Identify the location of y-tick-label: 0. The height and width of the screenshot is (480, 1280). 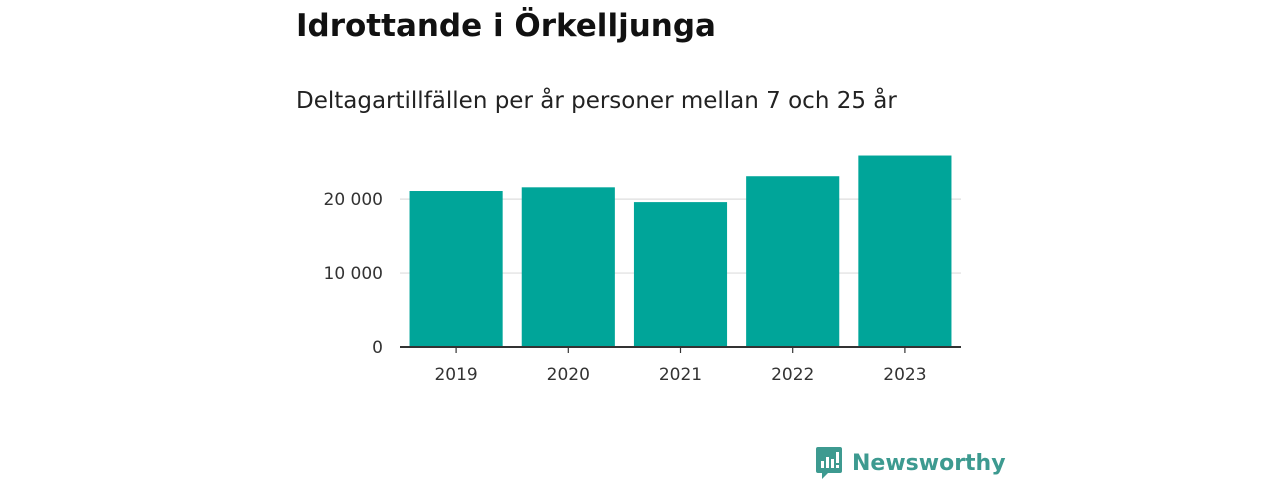
(377, 348).